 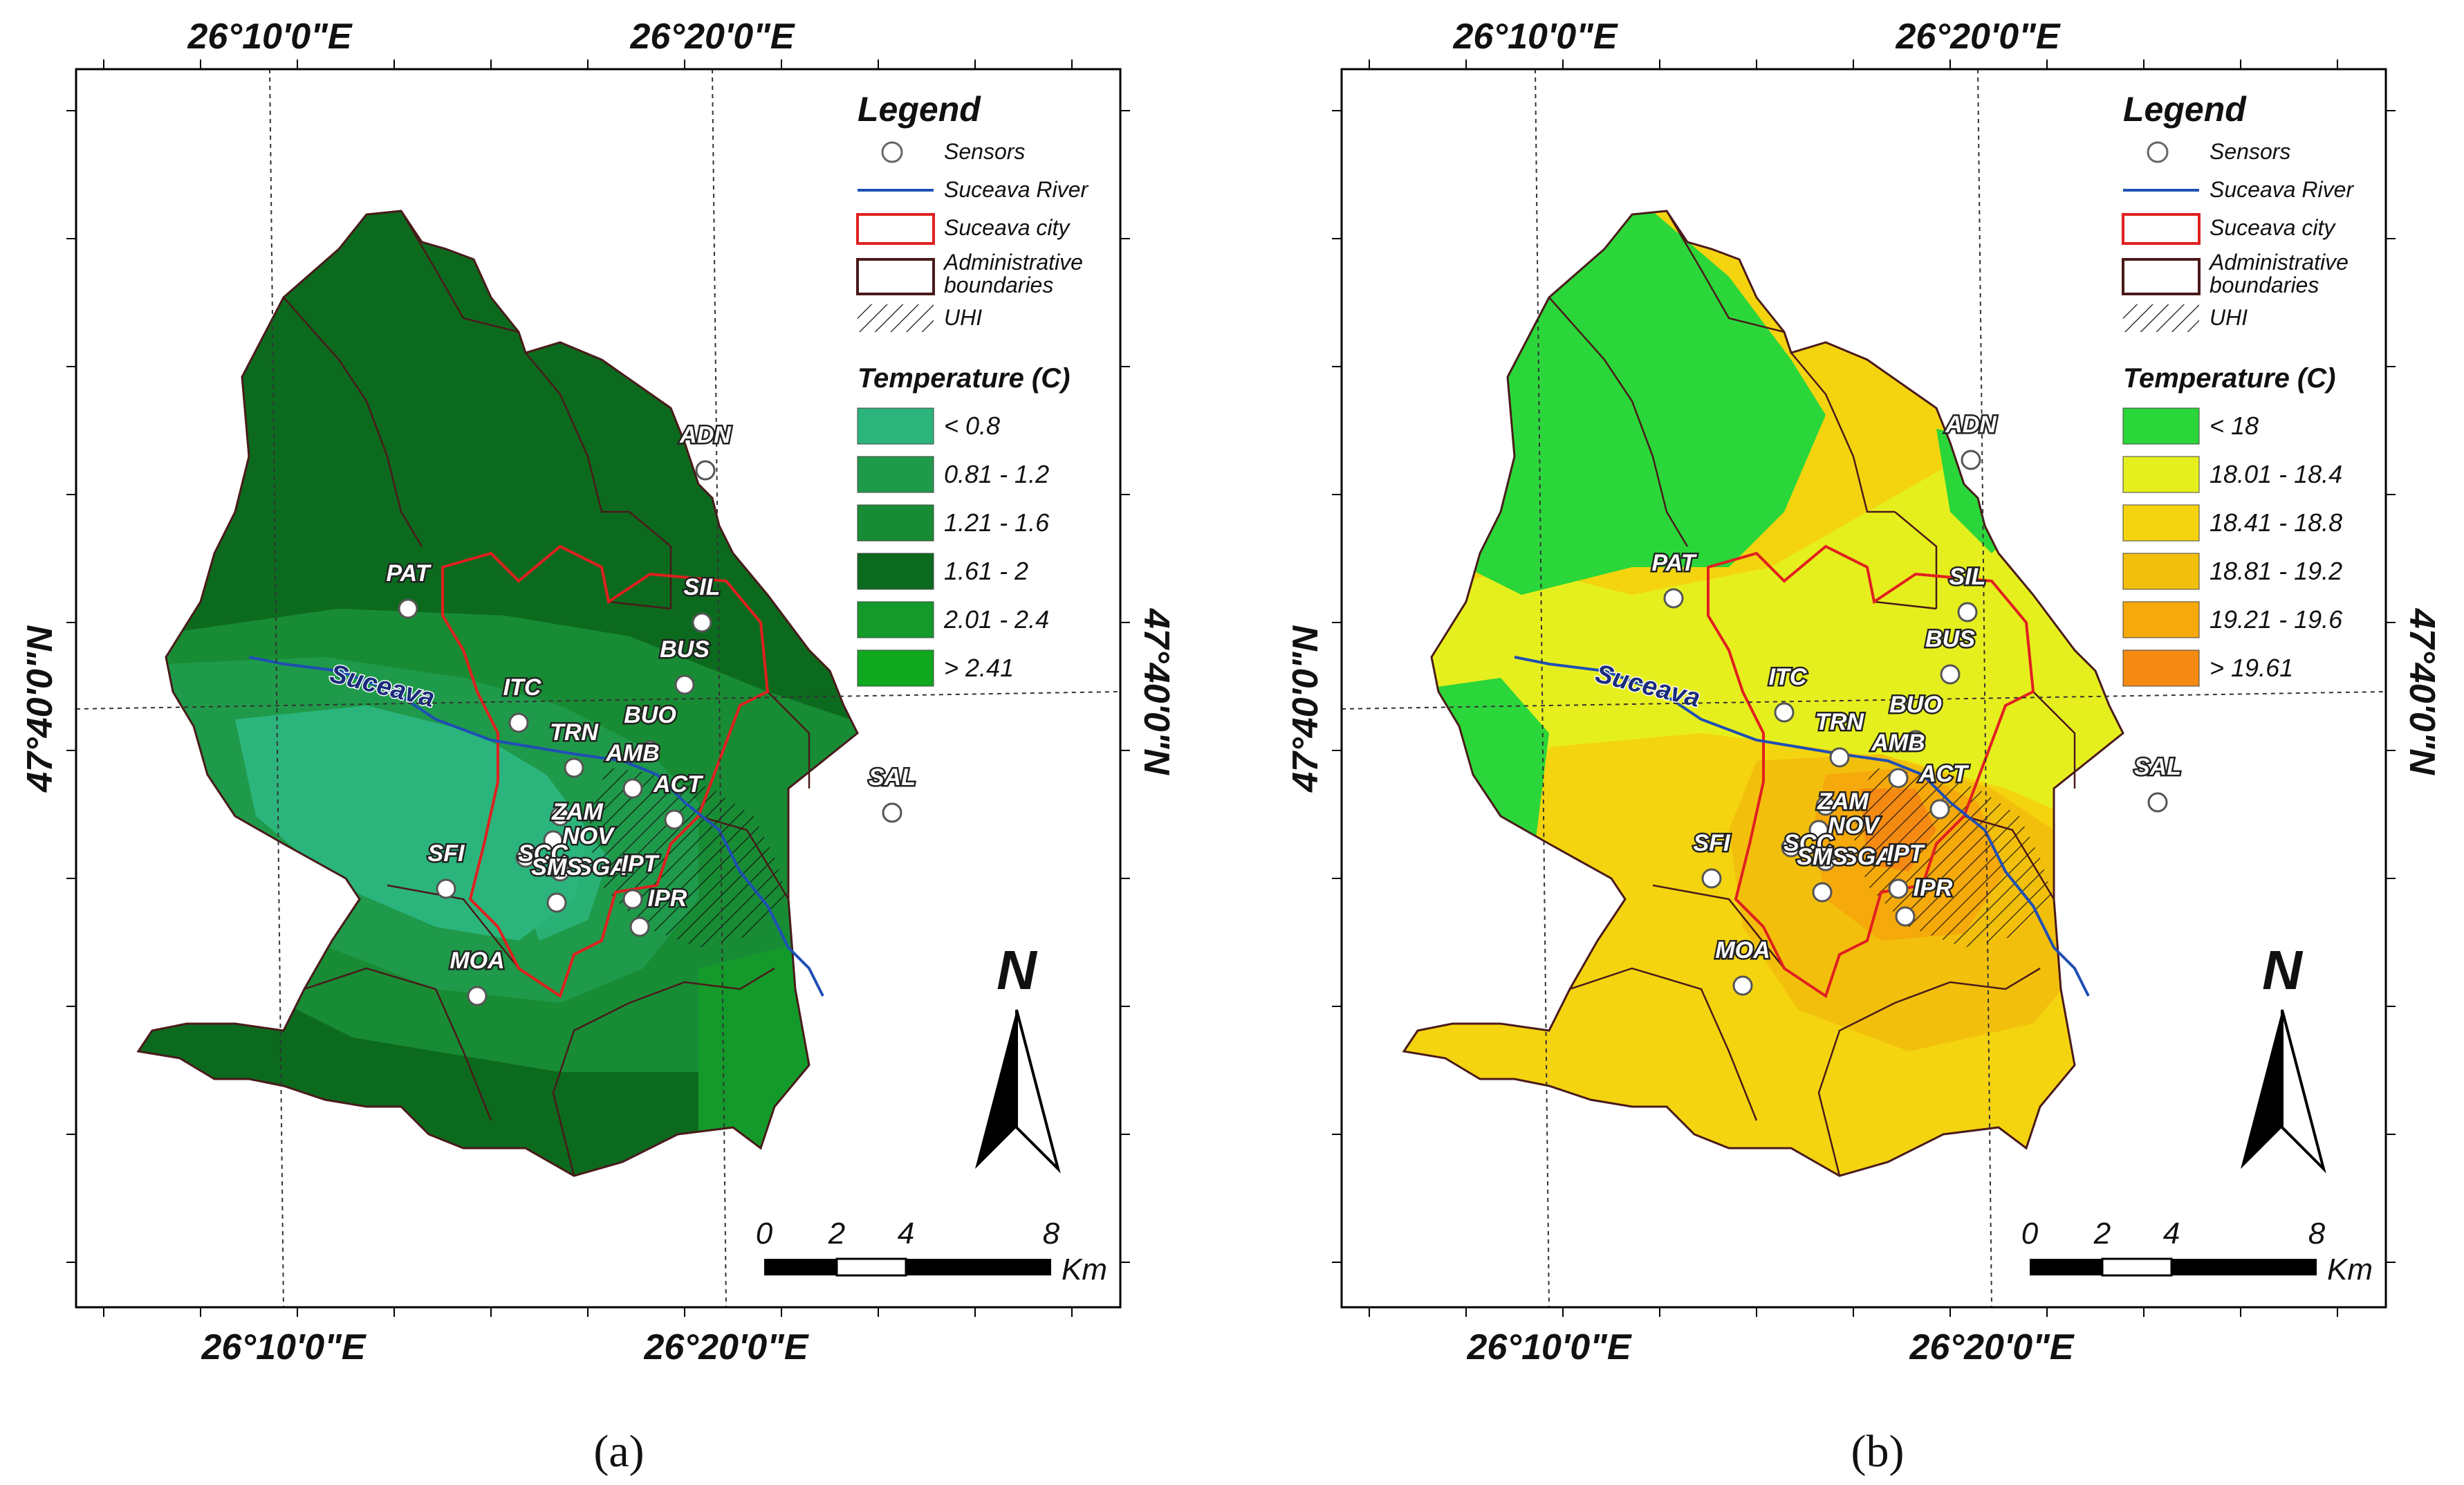 I want to click on sensor-label-amb: AMB, so click(x=1898, y=743).